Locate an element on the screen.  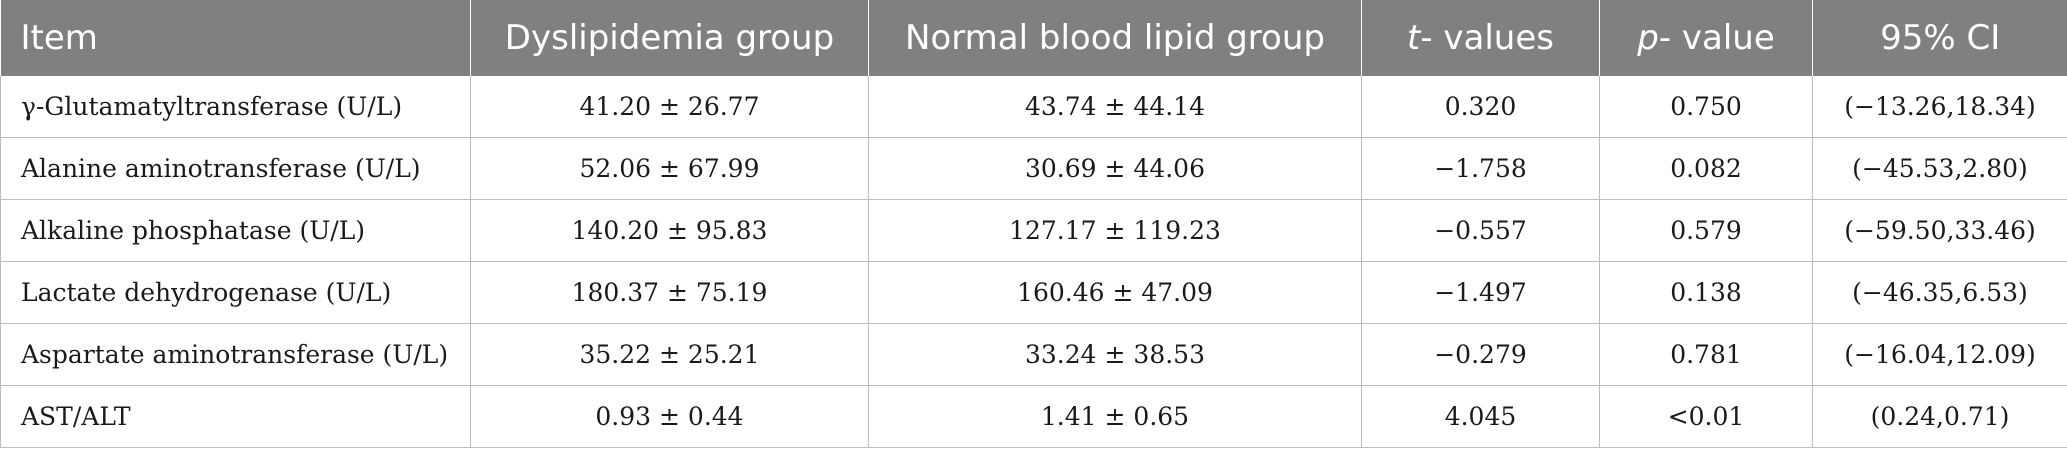
cell-normal: 33.24 ± 38.53 is located at coordinates (1115, 354).